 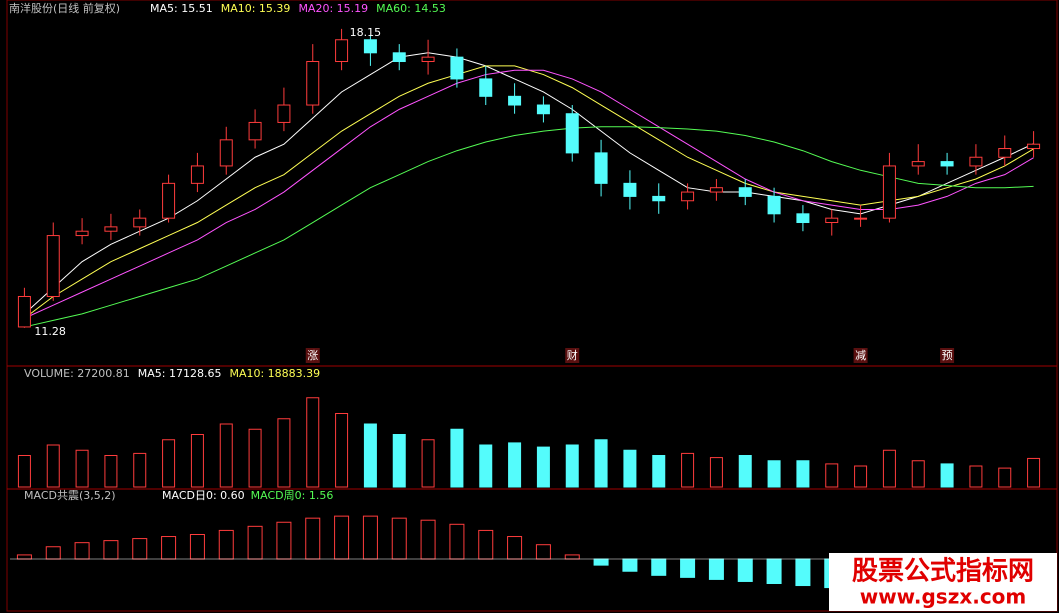 What do you see at coordinates (181, 8) in the screenshot?
I see `legend-entry: MA5: 15.51` at bounding box center [181, 8].